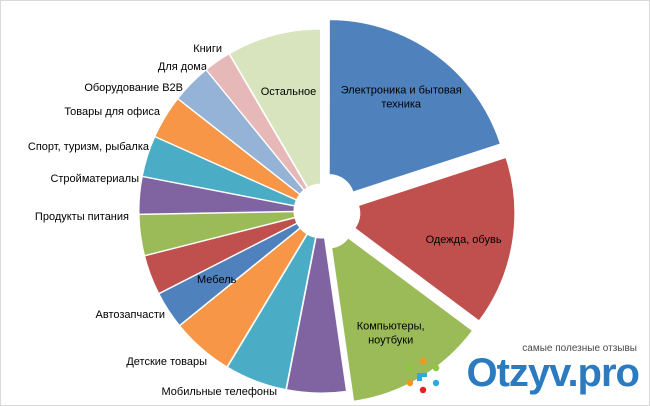  I want to click on slice-label: Одежда, обувь, so click(464, 240).